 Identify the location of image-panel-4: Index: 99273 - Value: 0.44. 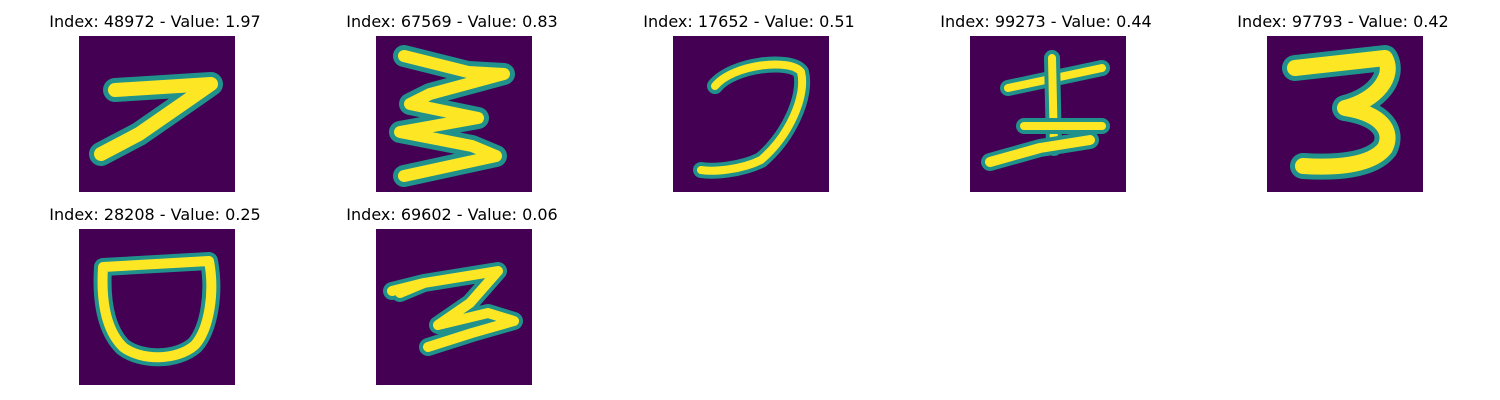
(1066, 102).